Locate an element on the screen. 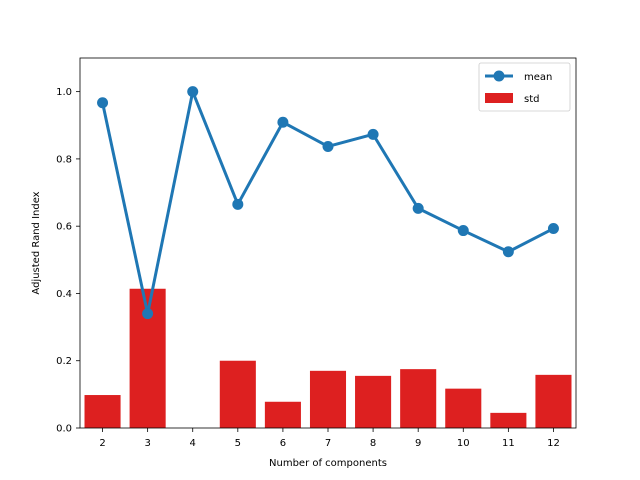 The image size is (640, 480). x-tick-label: 12 is located at coordinates (553, 443).